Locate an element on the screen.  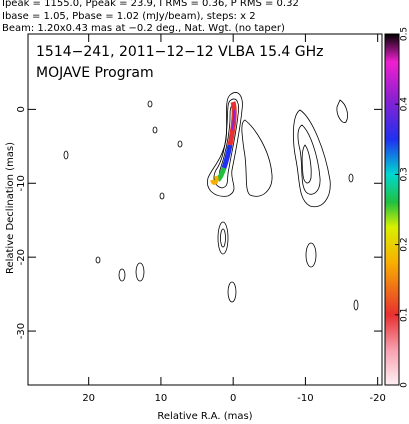
colorbar-tick-label: 0.2 is located at coordinates (404, 244).